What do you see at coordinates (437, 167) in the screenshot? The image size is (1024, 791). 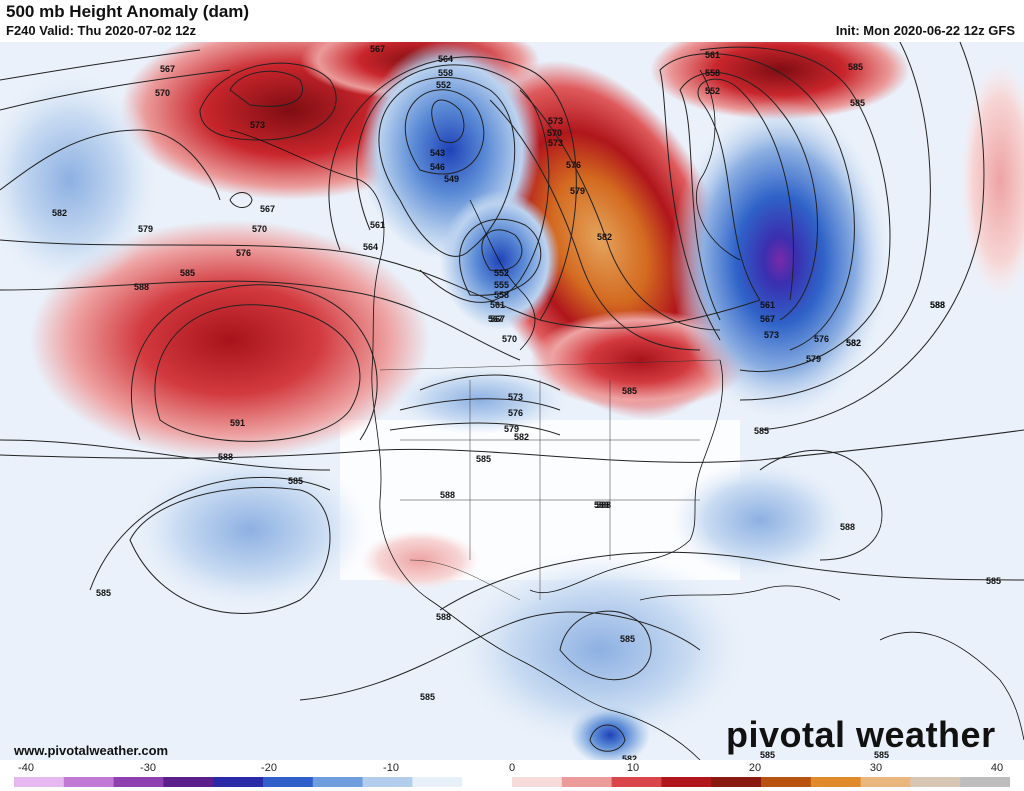 I see `contour-label: 546` at bounding box center [437, 167].